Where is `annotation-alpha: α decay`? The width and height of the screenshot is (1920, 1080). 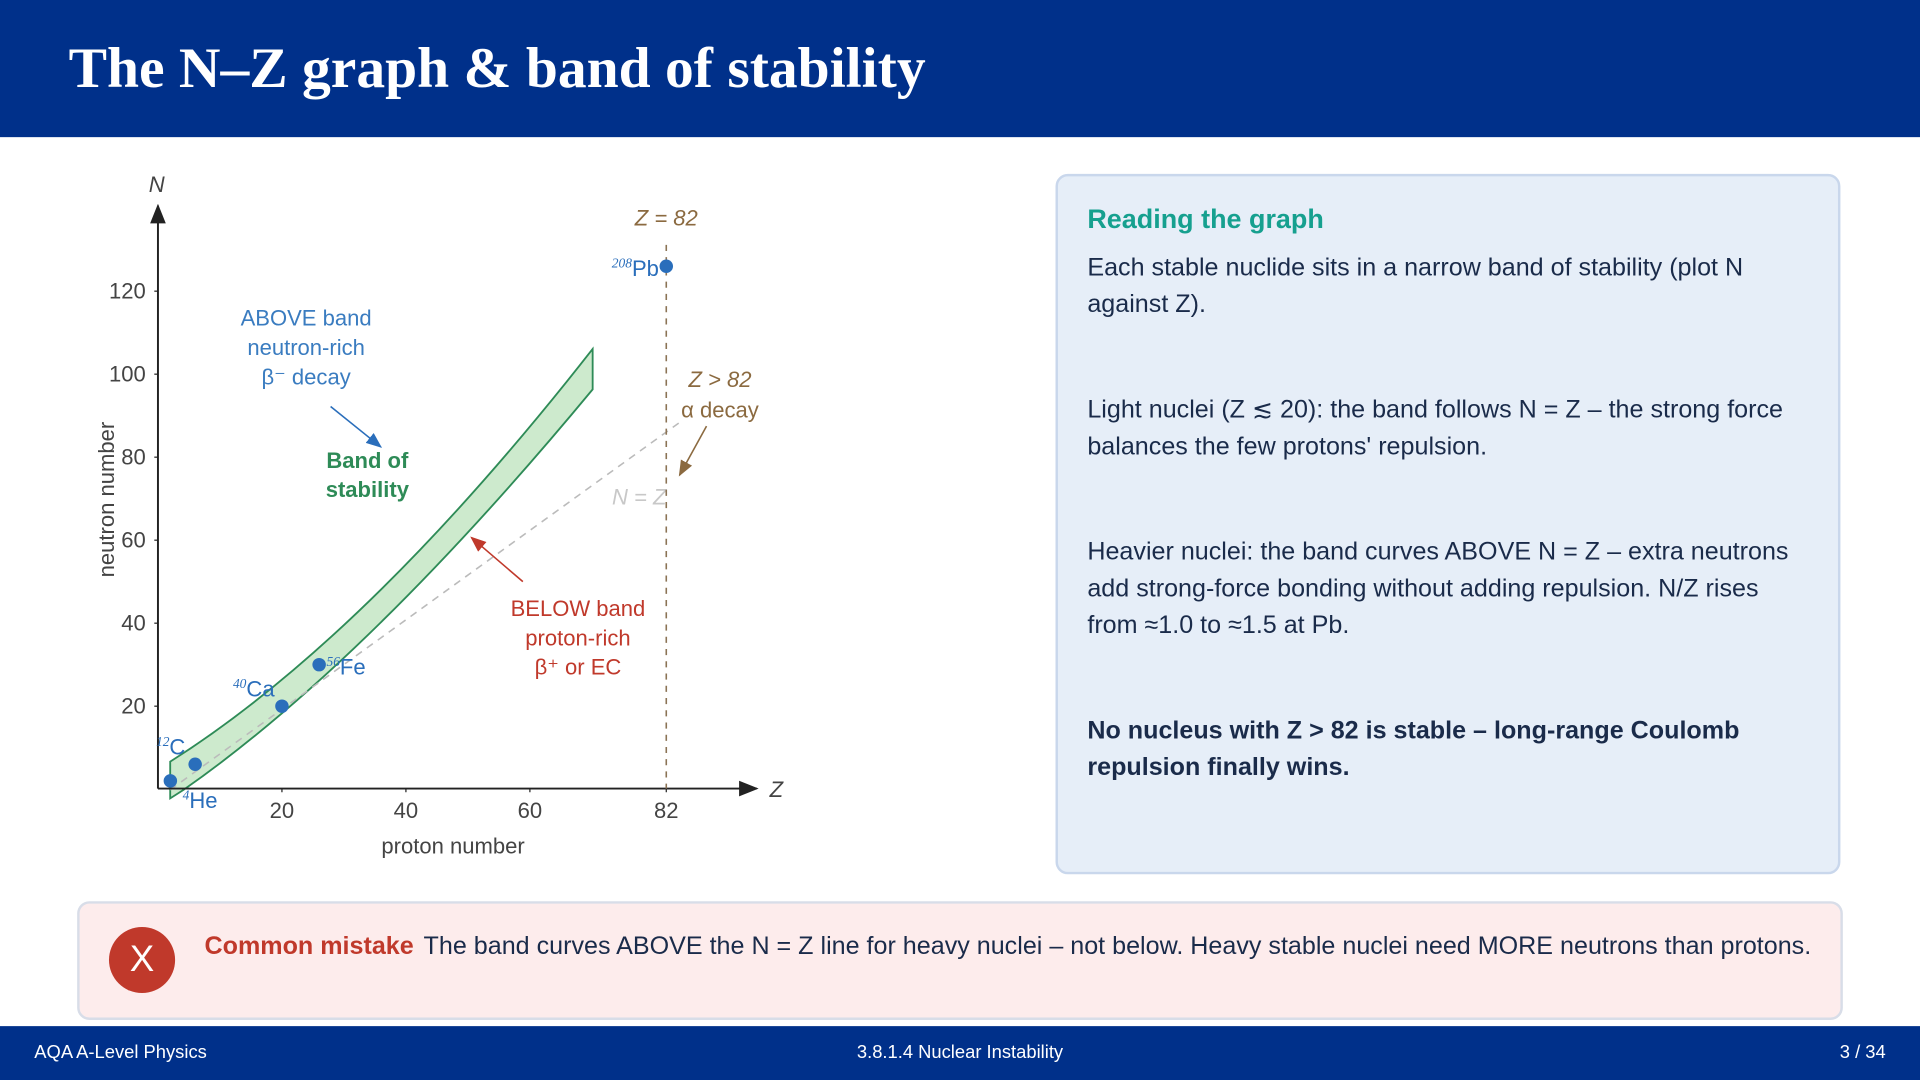 annotation-alpha: α decay is located at coordinates (720, 410).